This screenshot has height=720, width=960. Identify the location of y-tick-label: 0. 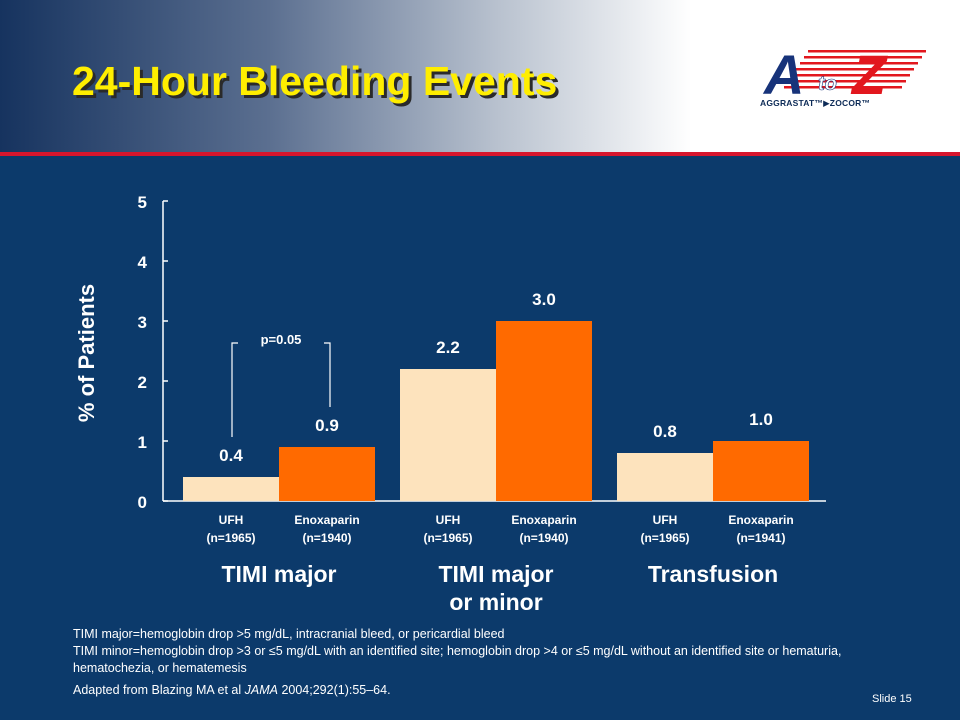
(142, 502).